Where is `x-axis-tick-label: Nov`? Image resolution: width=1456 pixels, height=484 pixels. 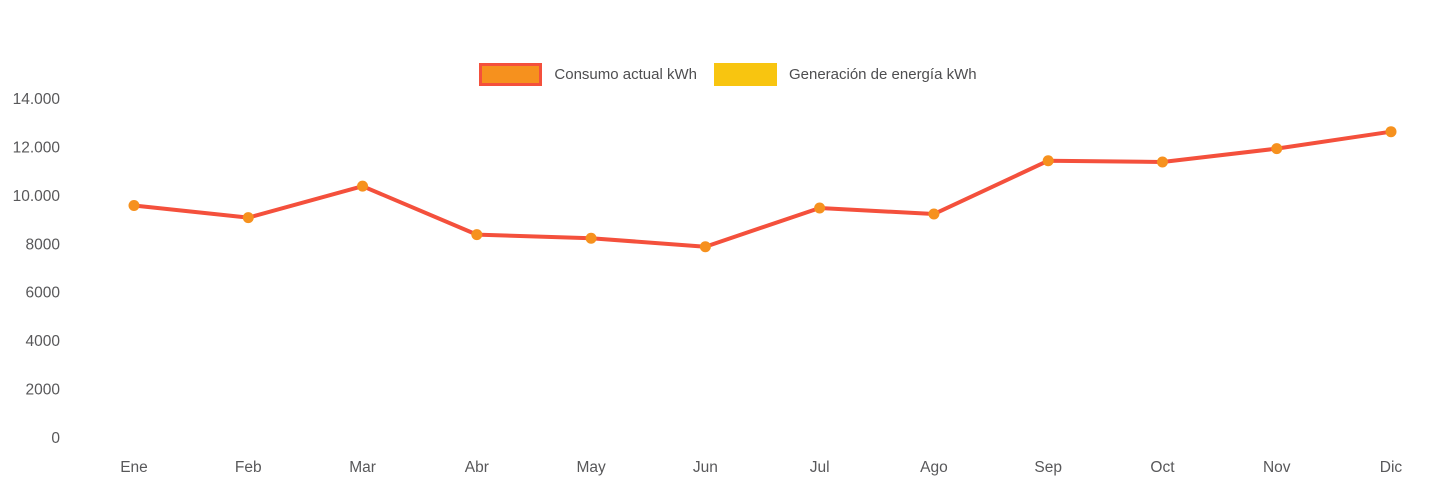 x-axis-tick-label: Nov is located at coordinates (1277, 467).